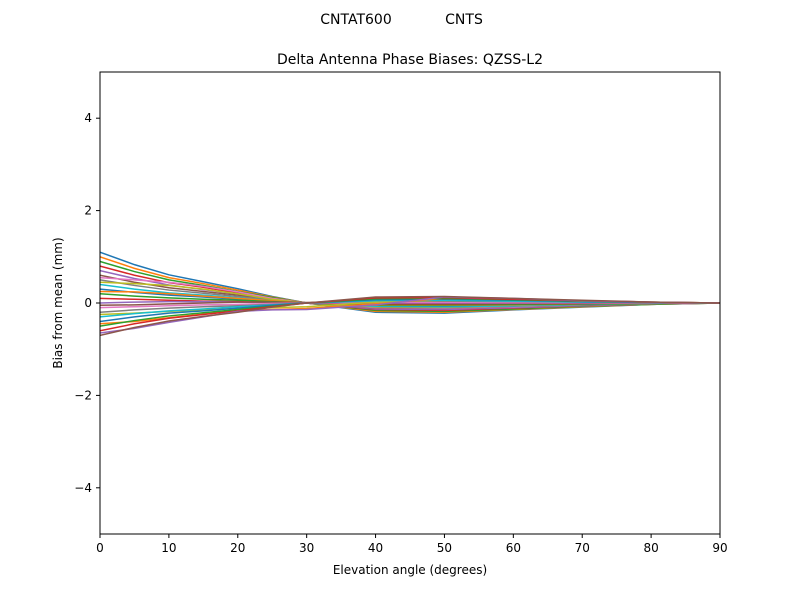 The image size is (800, 600). What do you see at coordinates (582, 548) in the screenshot?
I see `x-tick-label: 70` at bounding box center [582, 548].